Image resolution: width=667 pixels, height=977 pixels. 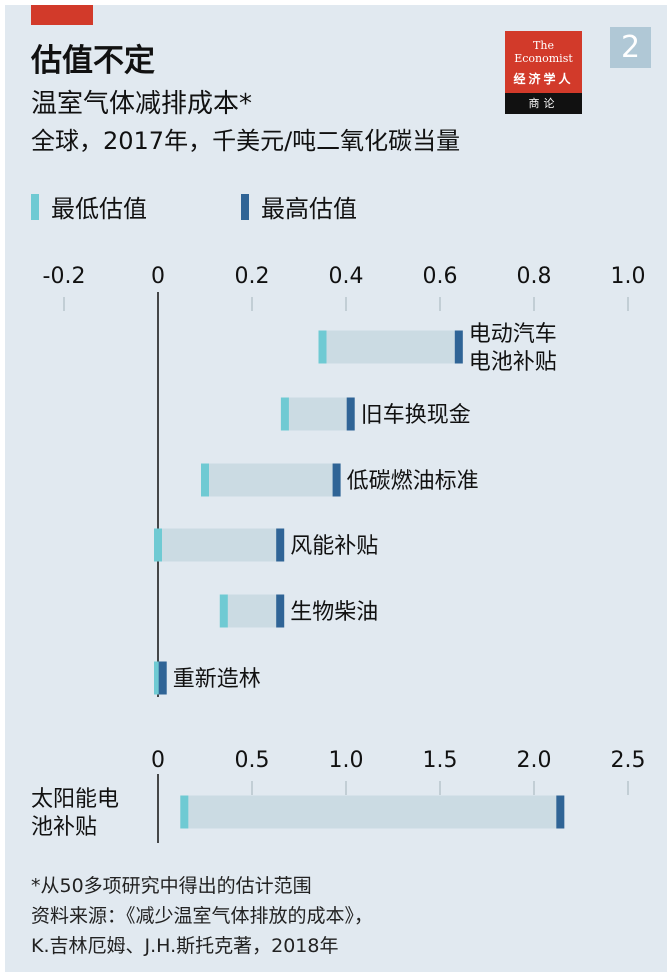 What do you see at coordinates (171, 886) in the screenshot?
I see `footnote: *从50多项研究中得出的估计范围` at bounding box center [171, 886].